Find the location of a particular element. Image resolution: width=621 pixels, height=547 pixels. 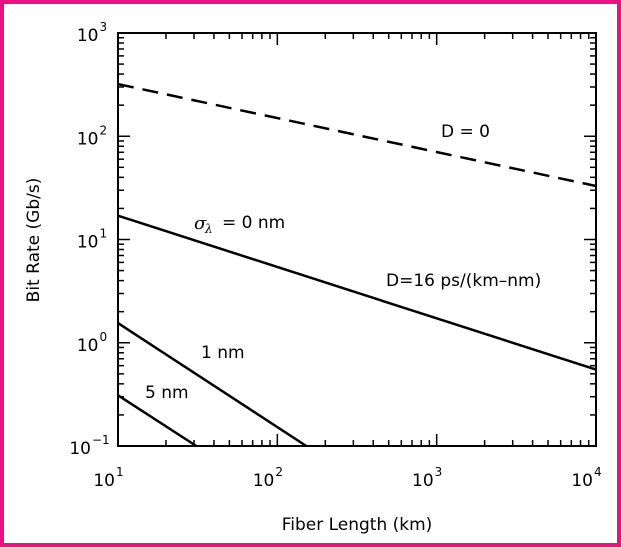

y-tick-label: 10 3 is located at coordinates (92, 33).